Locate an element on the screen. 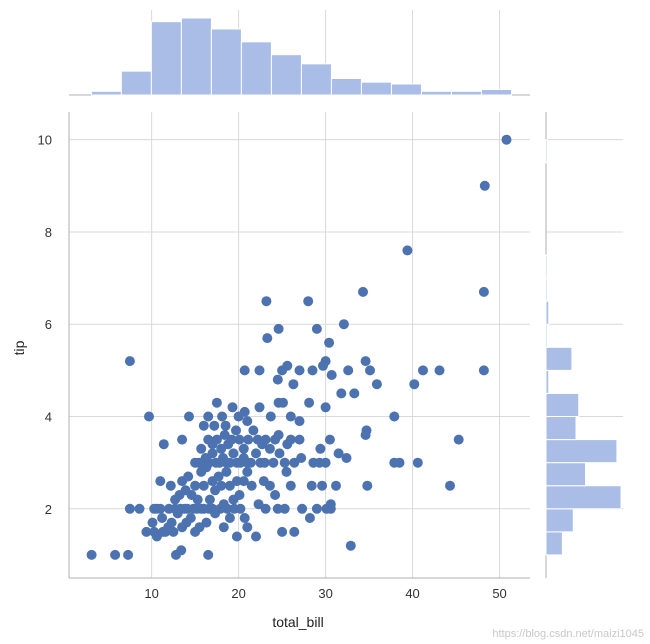  x-tick-labels: 10 20 30 40 50 is located at coordinates (325, 593).